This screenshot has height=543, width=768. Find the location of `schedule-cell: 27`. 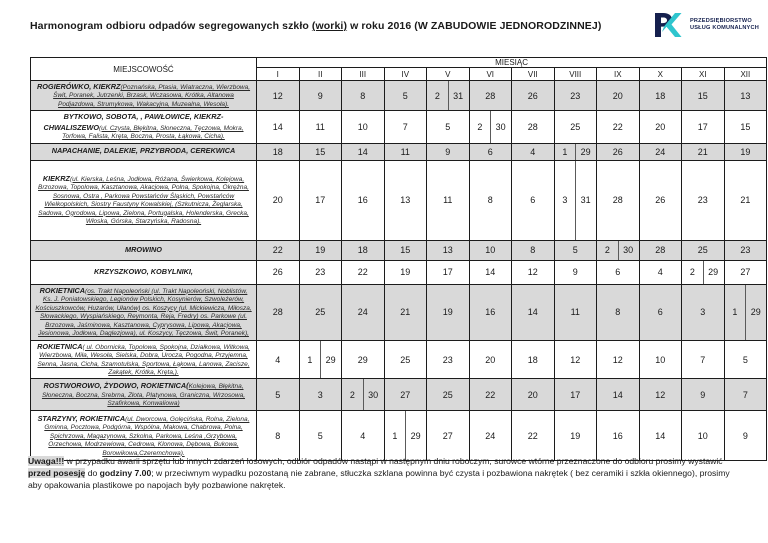

schedule-cell: 27 is located at coordinates (745, 272).